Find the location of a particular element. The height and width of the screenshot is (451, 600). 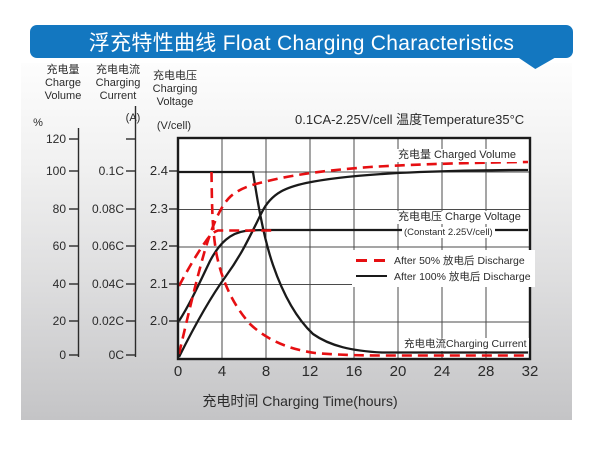

volume-tick: 20 is located at coordinates (59, 321).